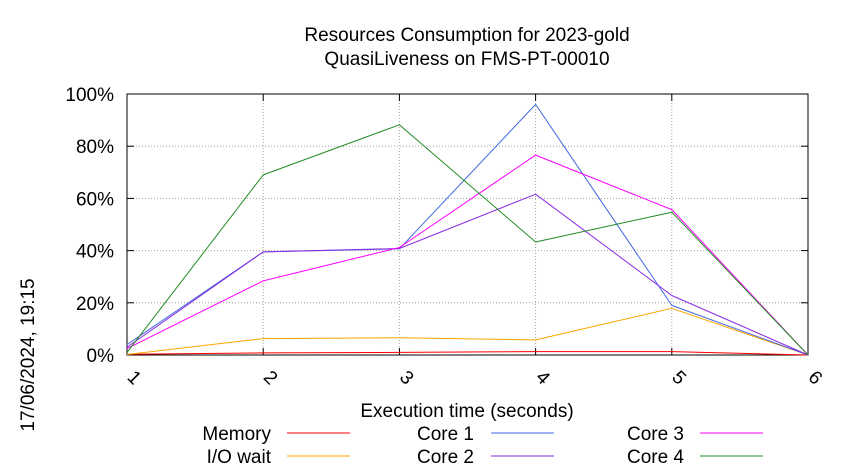  What do you see at coordinates (467, 331) in the screenshot?
I see `series-line-i-o-wait` at bounding box center [467, 331].